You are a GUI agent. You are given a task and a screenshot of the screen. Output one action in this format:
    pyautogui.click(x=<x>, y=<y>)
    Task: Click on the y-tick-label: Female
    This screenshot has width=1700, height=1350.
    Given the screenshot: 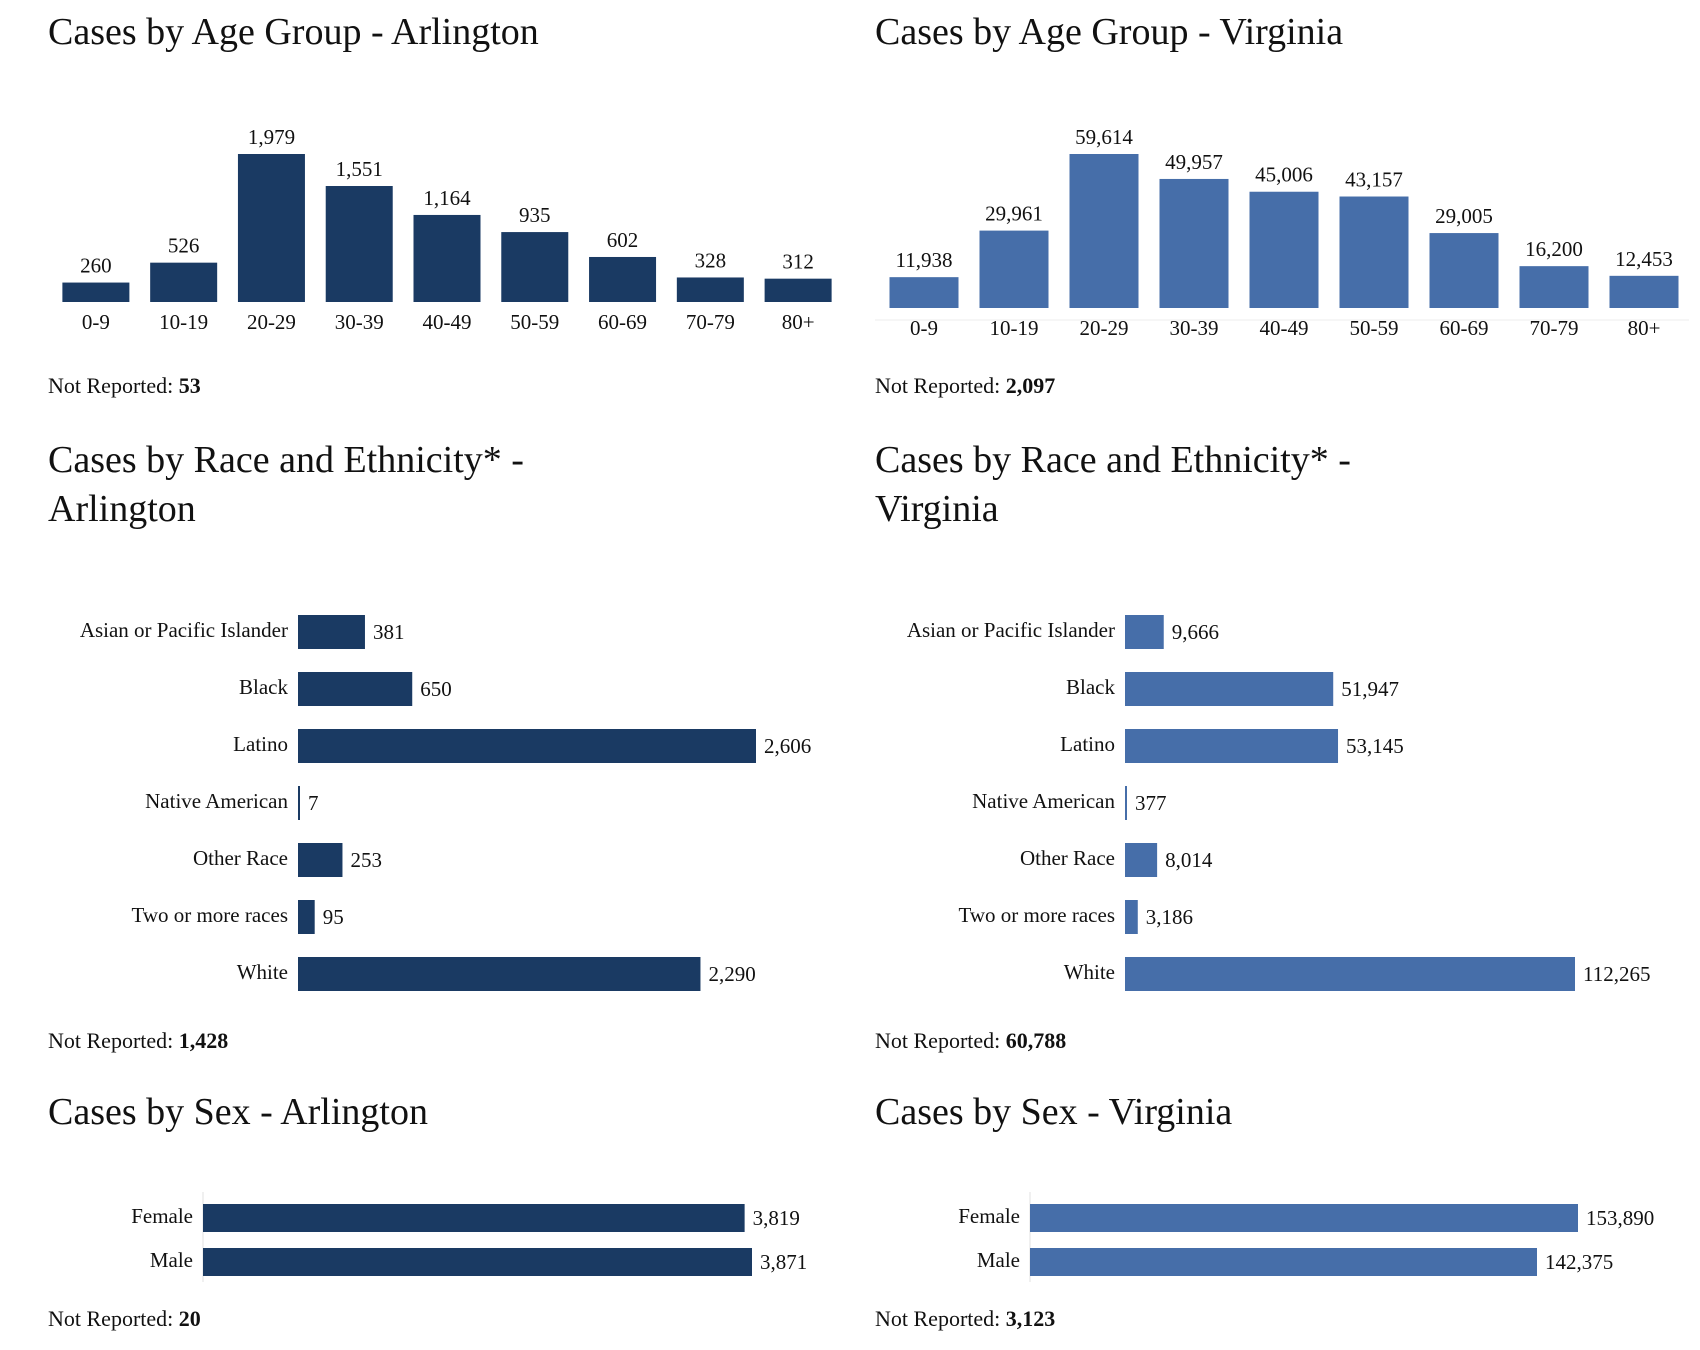 What is the action you would take?
    pyautogui.click(x=989, y=1216)
    